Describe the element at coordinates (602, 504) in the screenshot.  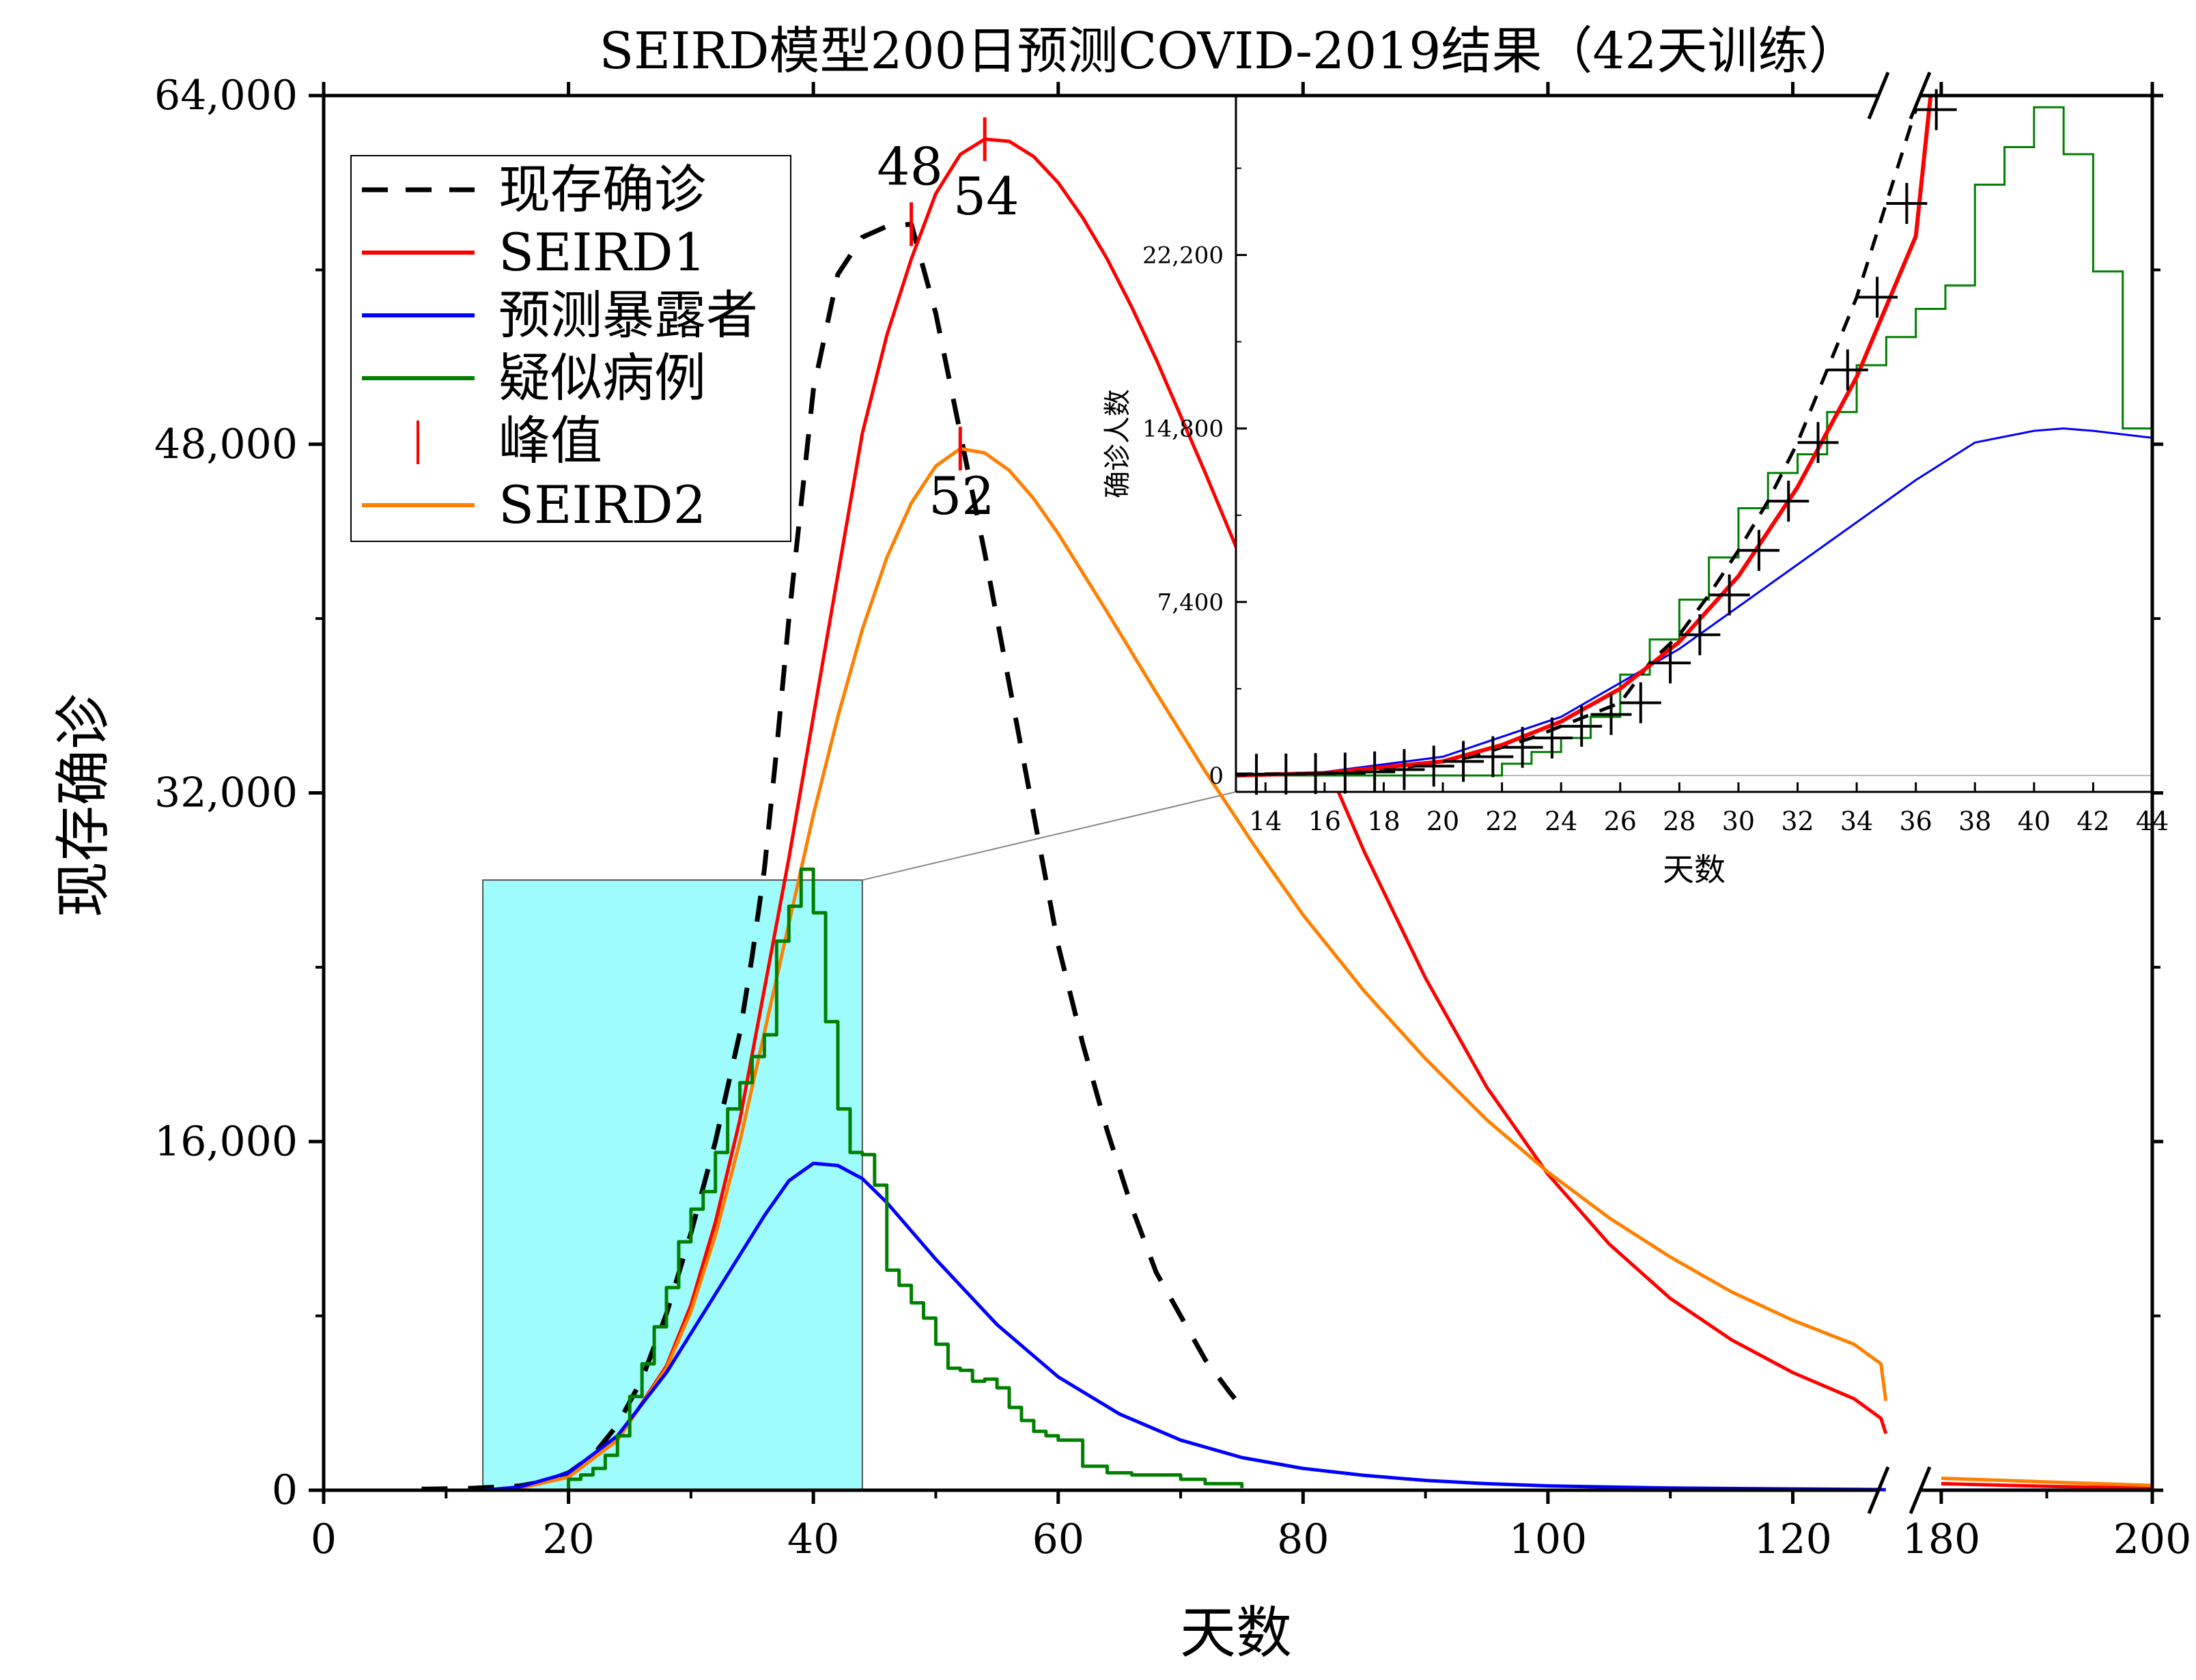
I see `legend-label-seird2: SEIRD2` at that location.